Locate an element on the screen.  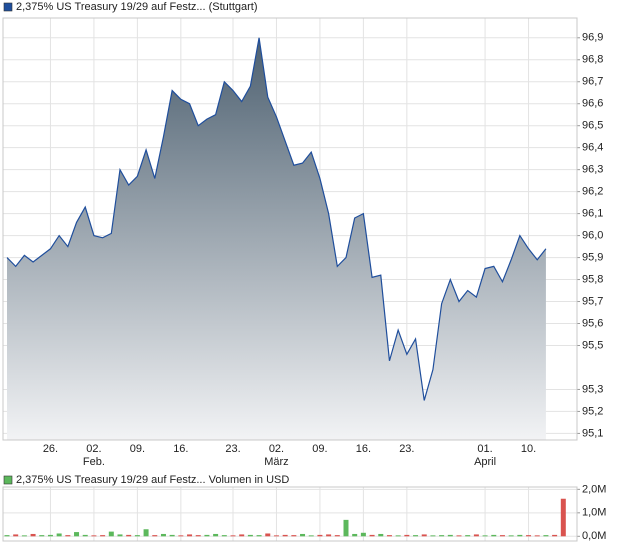
y-tick-label: 0,0M is located at coordinates (594, 536).